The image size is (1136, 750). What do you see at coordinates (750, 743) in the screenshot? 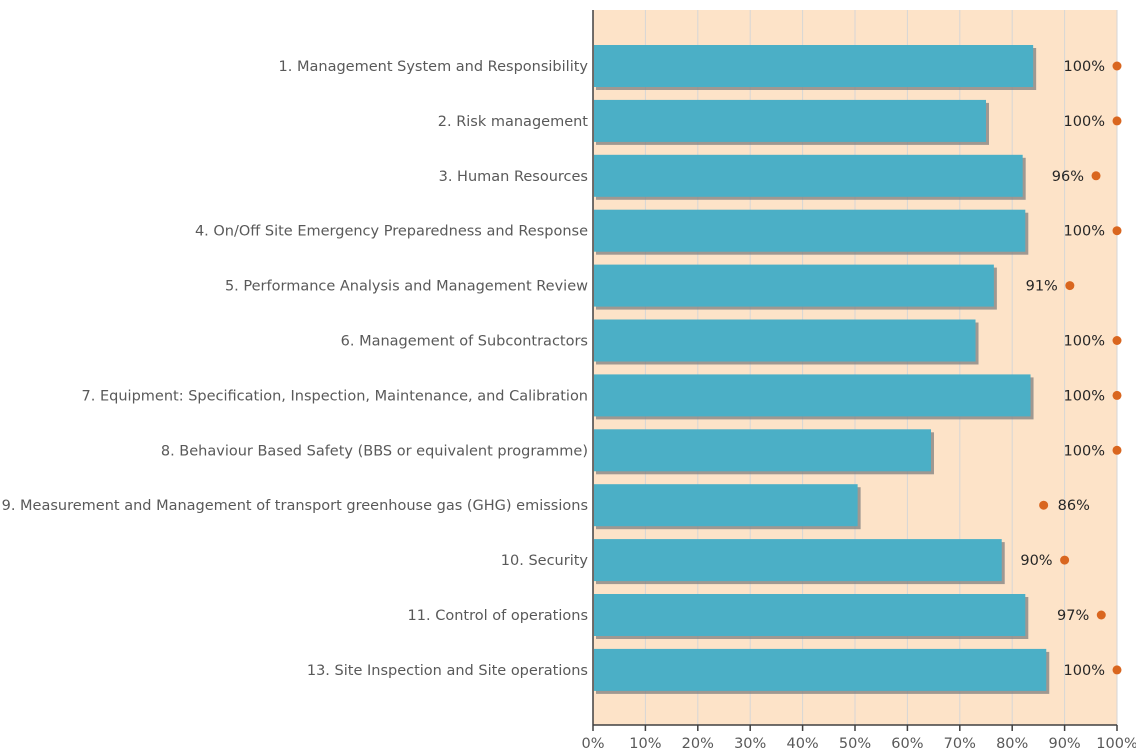
I see `x-tick-label: 30%` at bounding box center [750, 743].